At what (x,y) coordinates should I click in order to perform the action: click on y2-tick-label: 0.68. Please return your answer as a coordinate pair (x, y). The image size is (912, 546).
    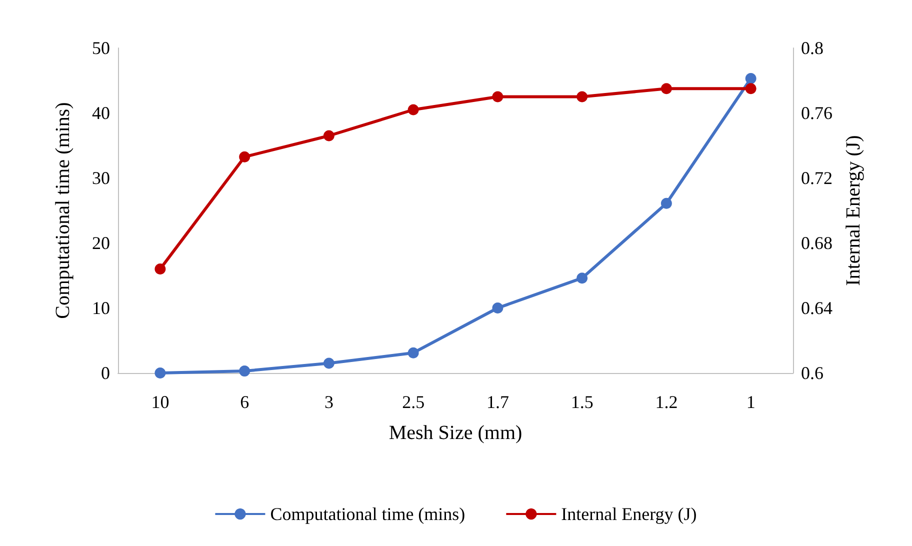
    Looking at the image, I should click on (816, 243).